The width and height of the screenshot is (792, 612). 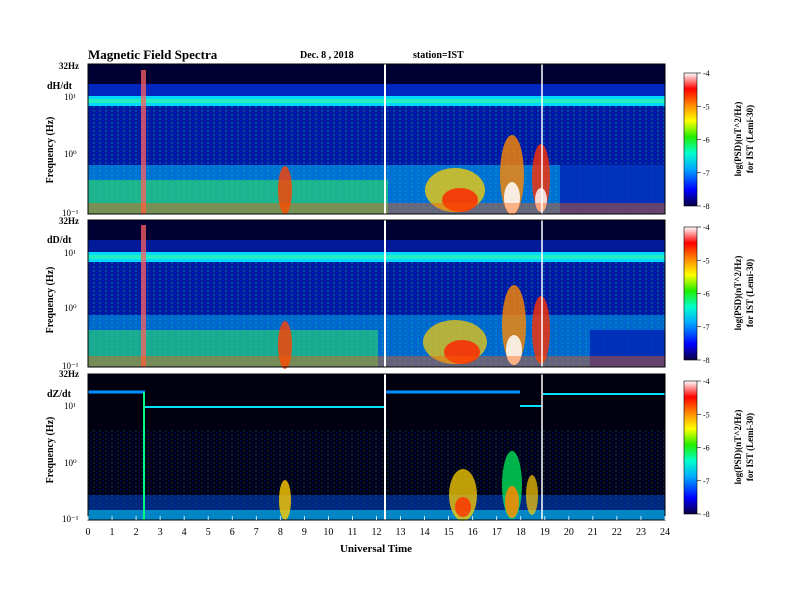 I want to click on x-tick-label: 17, so click(x=497, y=532).